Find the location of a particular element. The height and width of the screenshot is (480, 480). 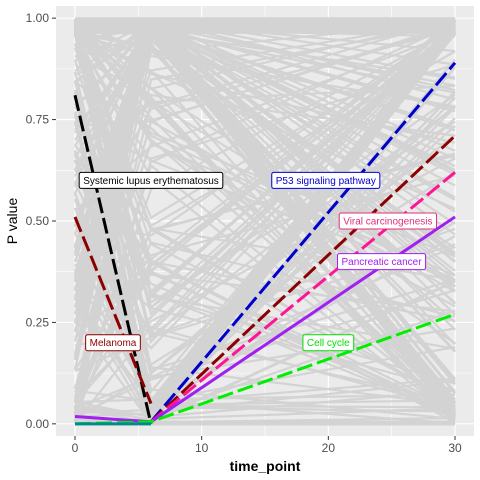

annotation-text: Pancreatic cancer is located at coordinates (382, 262).